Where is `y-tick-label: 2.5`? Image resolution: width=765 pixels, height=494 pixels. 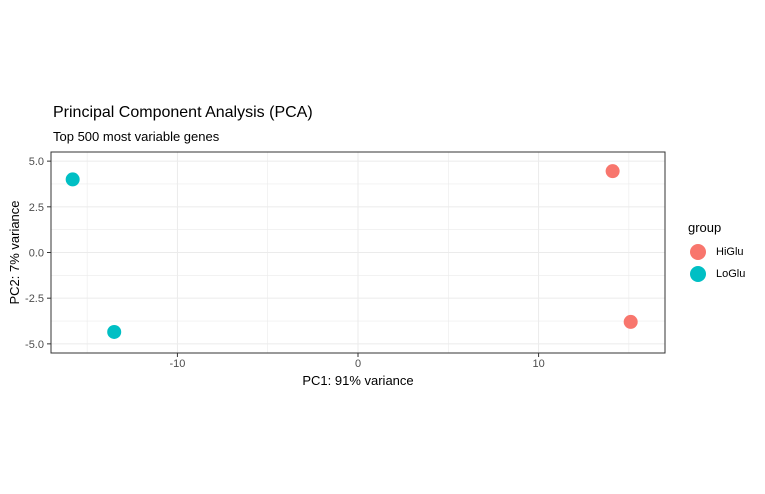 y-tick-label: 2.5 is located at coordinates (36, 208).